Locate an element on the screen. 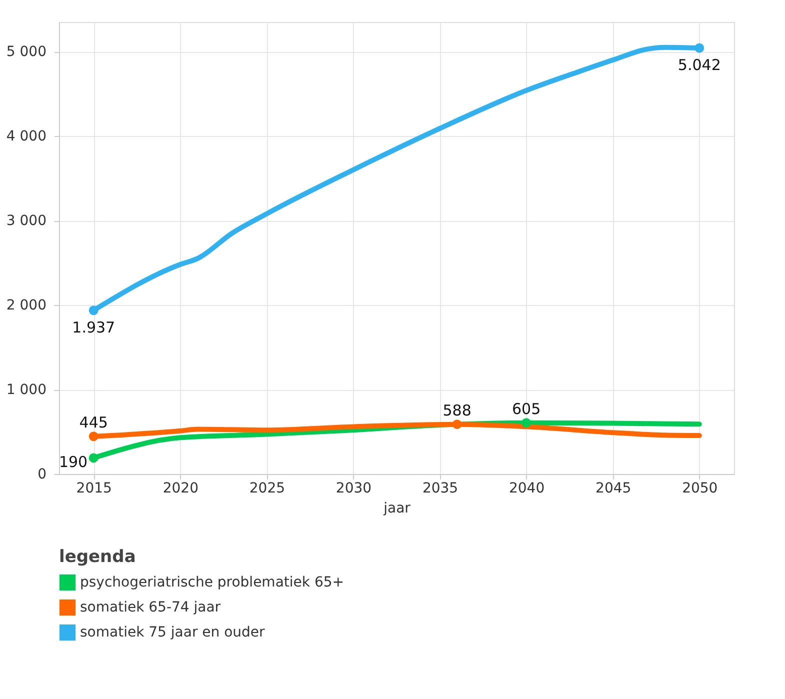 The height and width of the screenshot is (699, 785). legend-label: somatiek 75 jaar en ouder is located at coordinates (173, 632).